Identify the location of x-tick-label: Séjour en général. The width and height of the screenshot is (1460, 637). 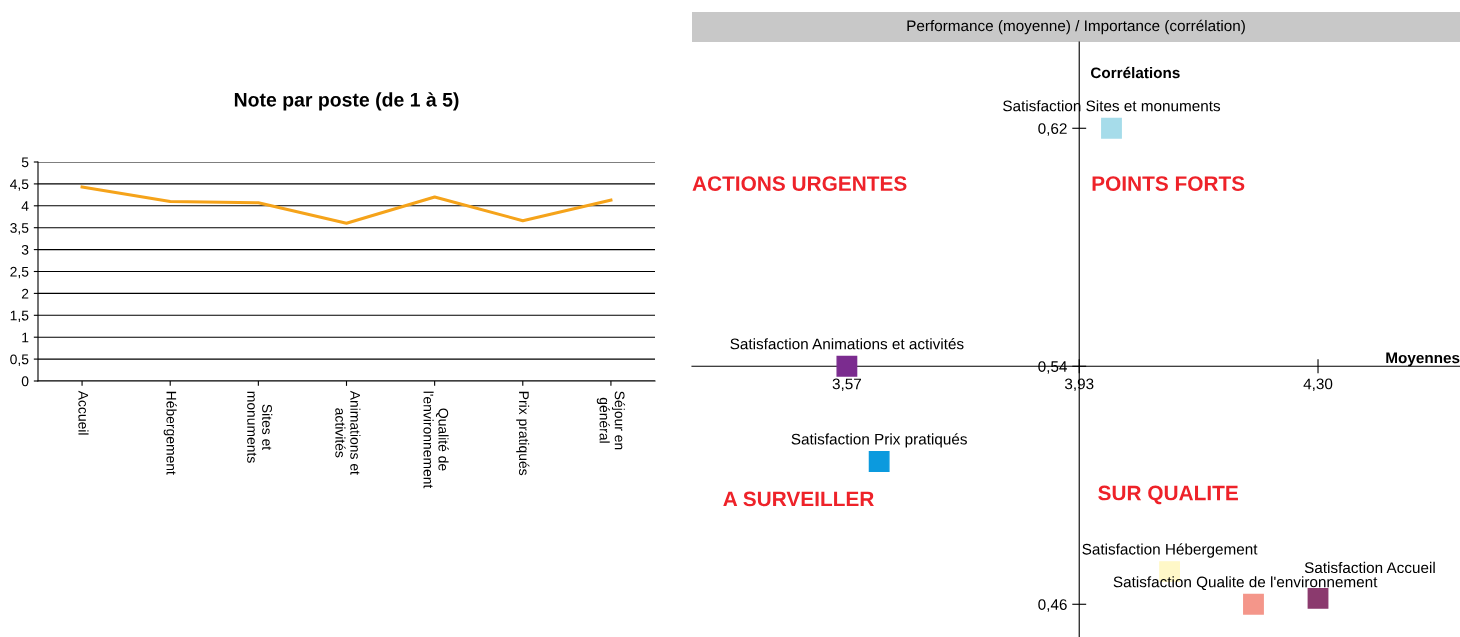
(611, 420).